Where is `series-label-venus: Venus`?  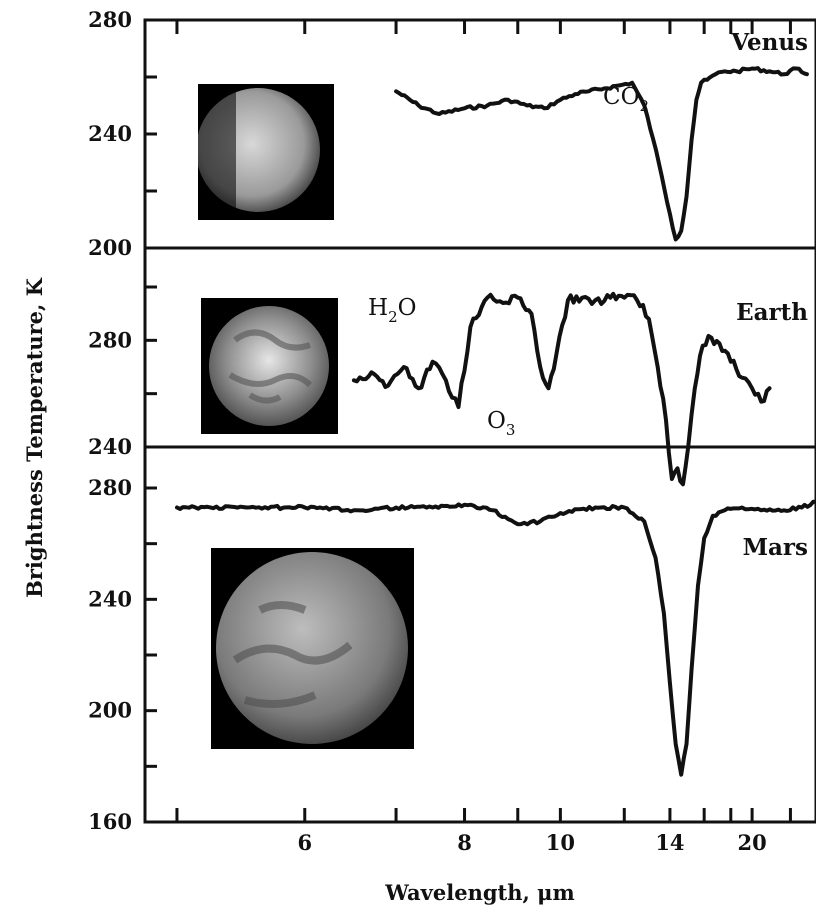 series-label-venus: Venus is located at coordinates (769, 42).